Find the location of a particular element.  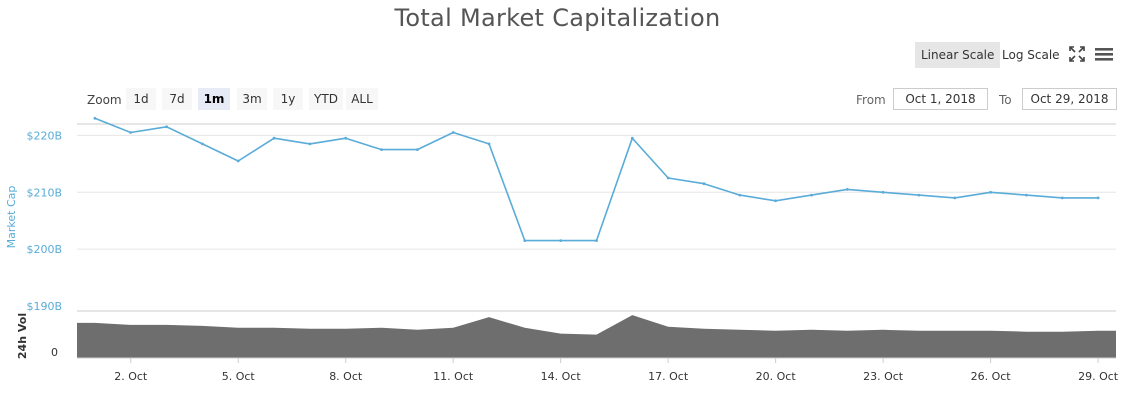

from-date-input: Oct 1, 2018 is located at coordinates (940, 99).